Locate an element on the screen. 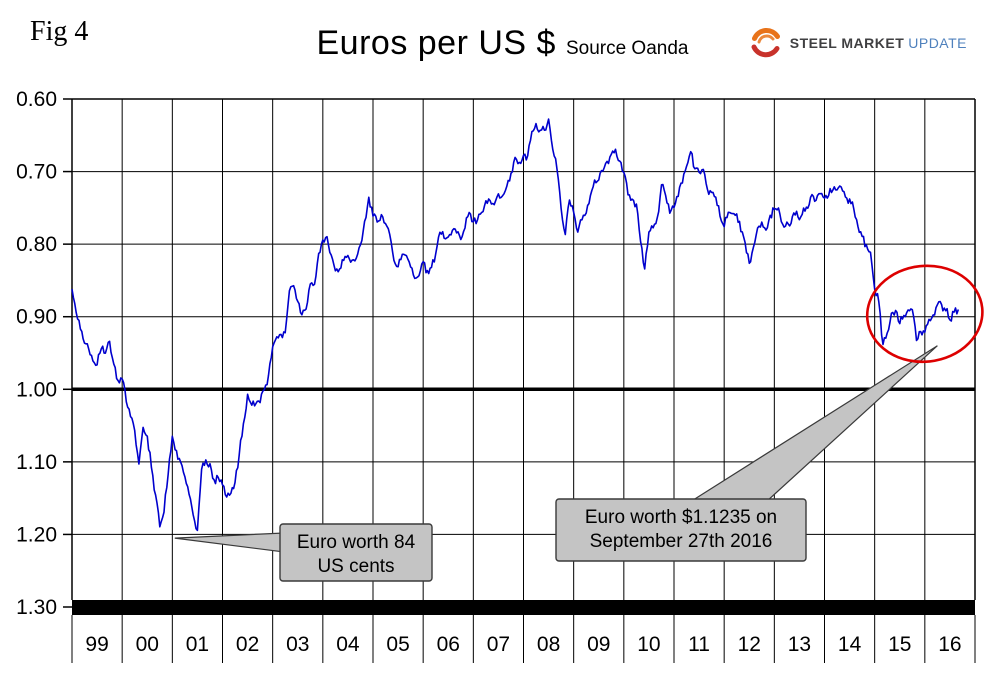 The height and width of the screenshot is (687, 1005). x-tick-label: 11 is located at coordinates (699, 644).